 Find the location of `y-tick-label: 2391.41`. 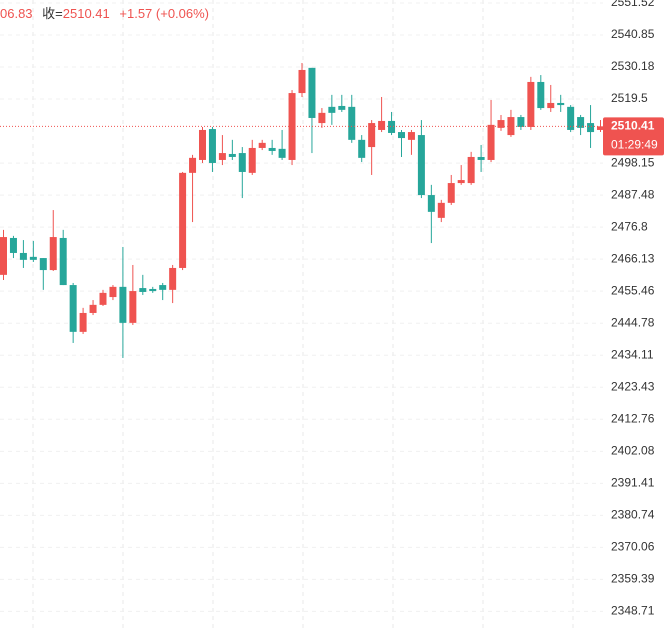

y-tick-label: 2391.41 is located at coordinates (633, 483).